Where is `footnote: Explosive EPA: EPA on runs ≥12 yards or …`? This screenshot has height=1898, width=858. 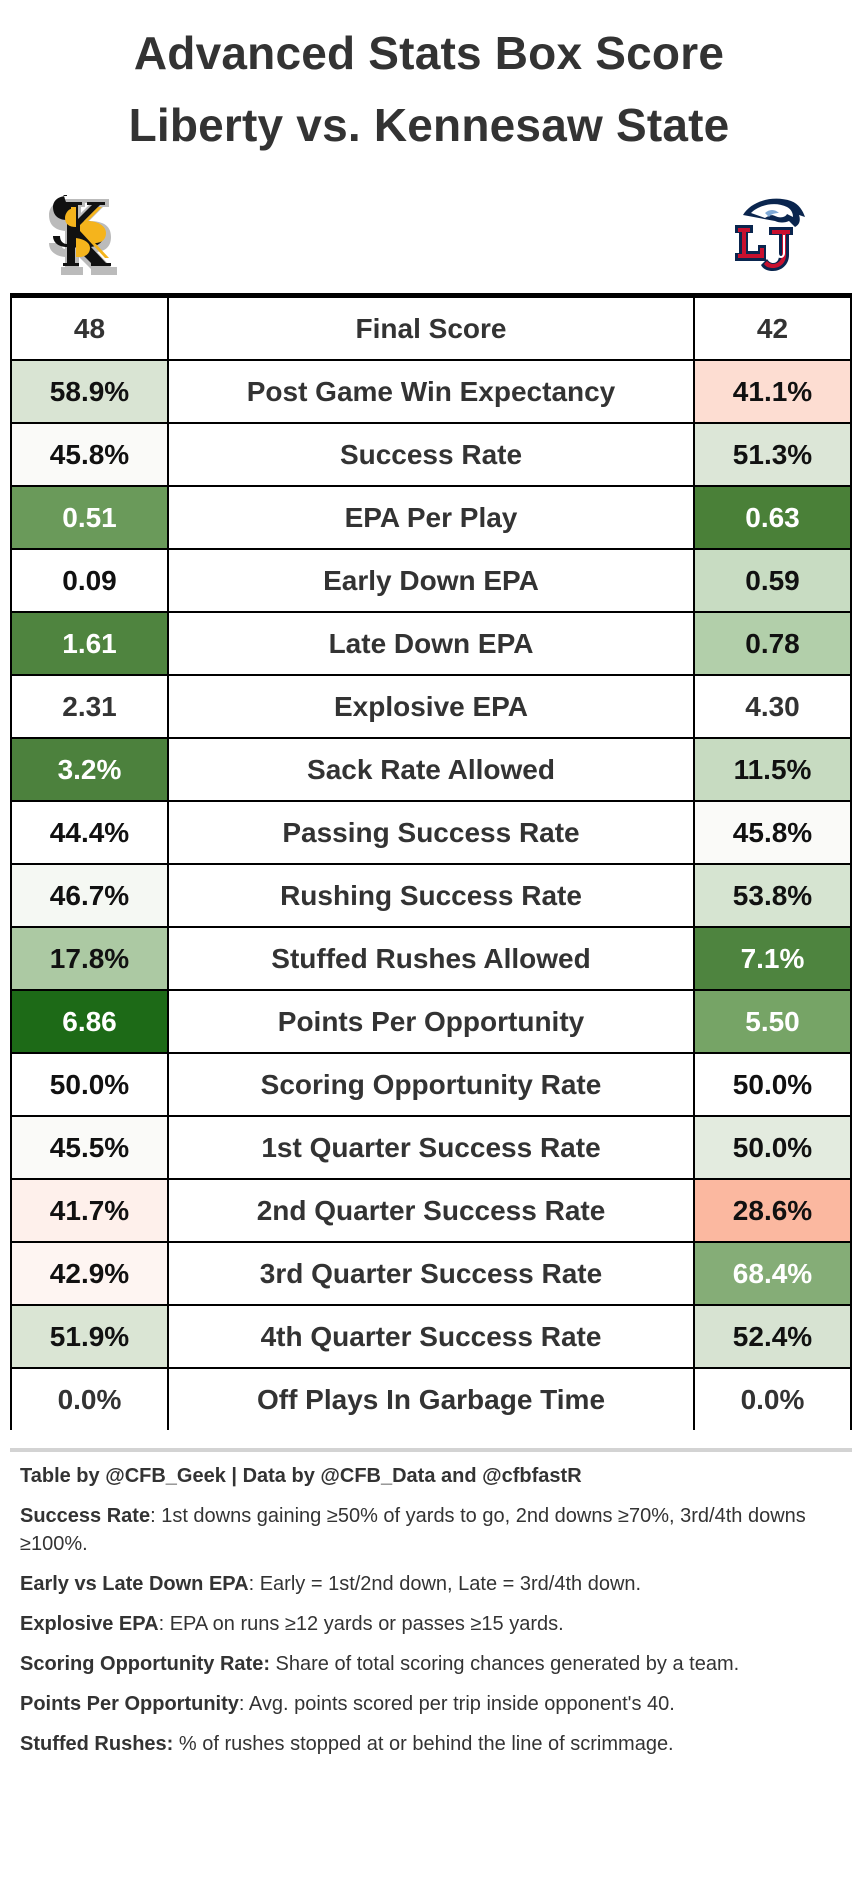
footnote: Explosive EPA: EPA on runs ≥12 yards or … is located at coordinates (430, 1624).